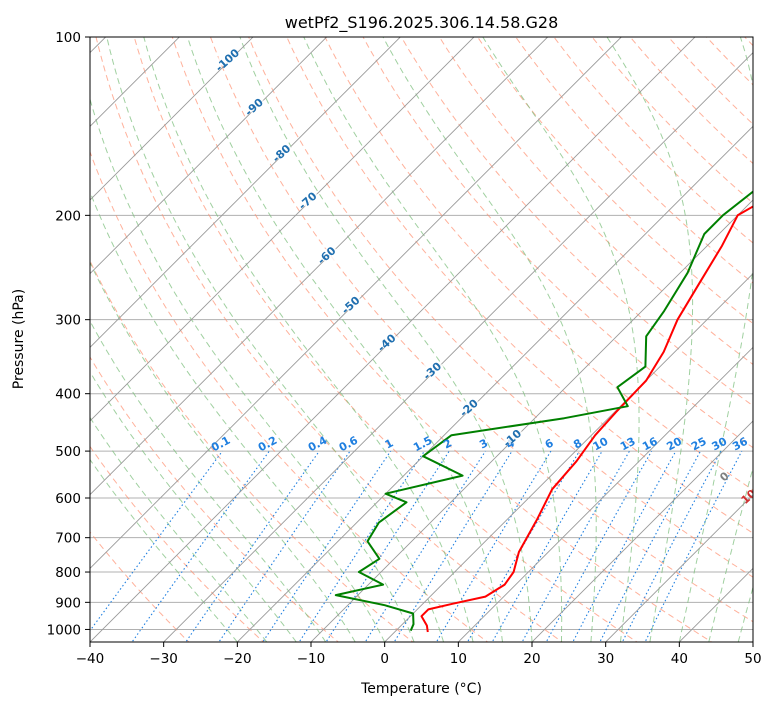 This screenshot has width=775, height=708. I want to click on y-tick-label: 500, so click(68, 452).